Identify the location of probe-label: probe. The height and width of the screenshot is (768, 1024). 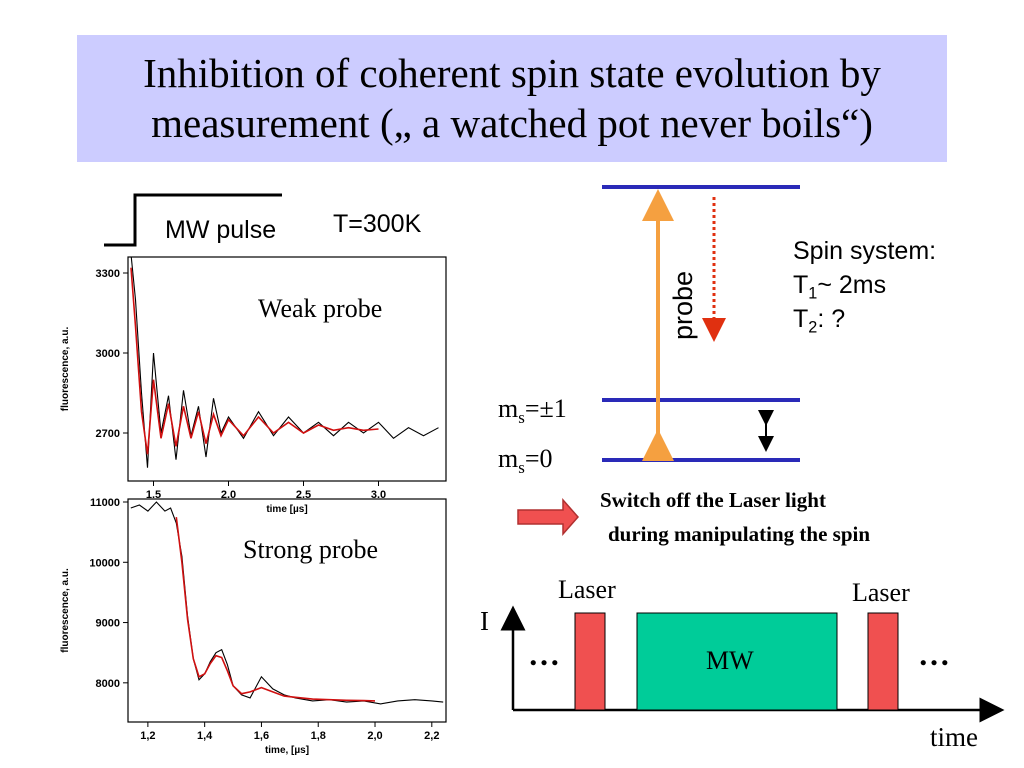
(683, 305).